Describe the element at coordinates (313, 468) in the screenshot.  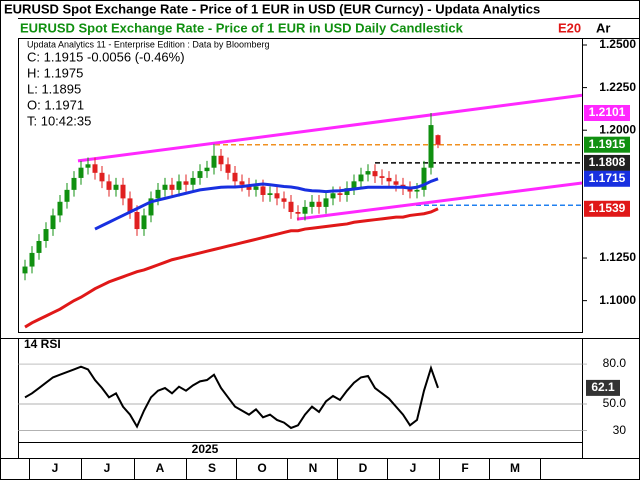
I see `x-tick-label: N` at that location.